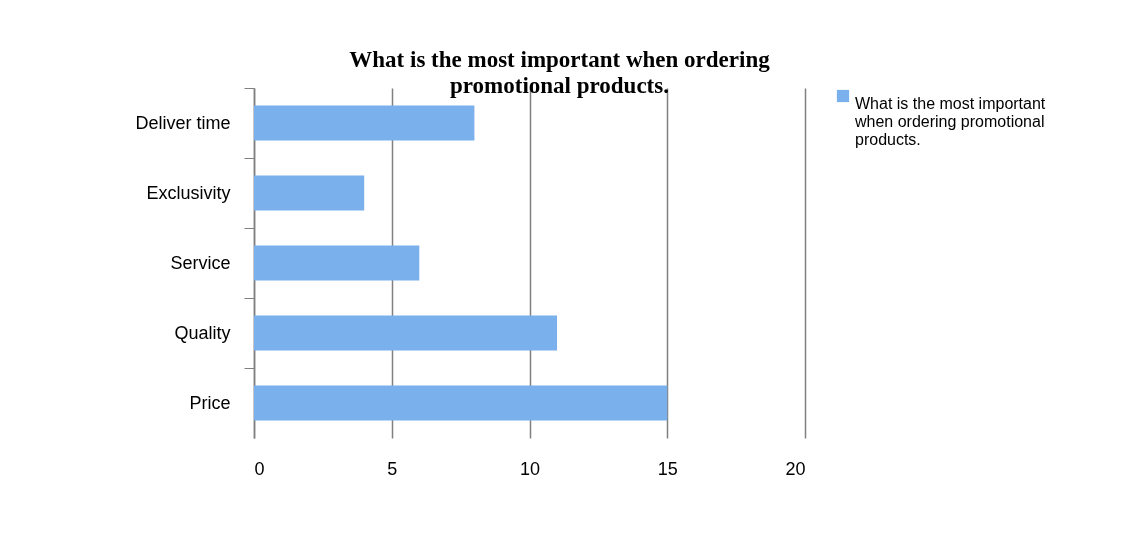 This screenshot has height=546, width=1147. Describe the element at coordinates (202, 332) in the screenshot. I see `y-tick-label: Quality` at that location.